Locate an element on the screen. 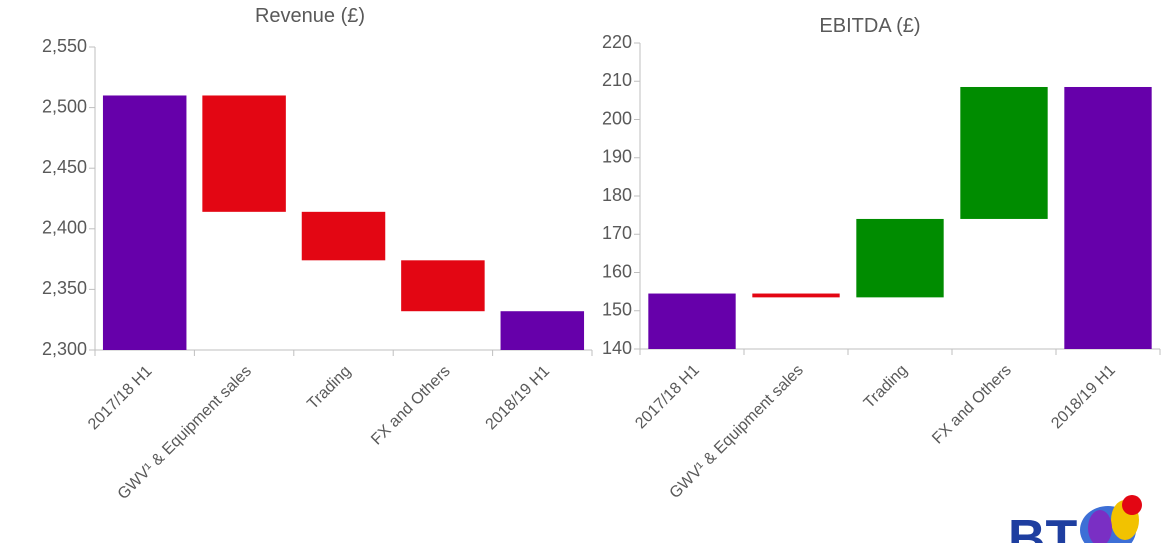 Image resolution: width=1168 pixels, height=543 pixels. y-tick-label: 210 is located at coordinates (617, 80).